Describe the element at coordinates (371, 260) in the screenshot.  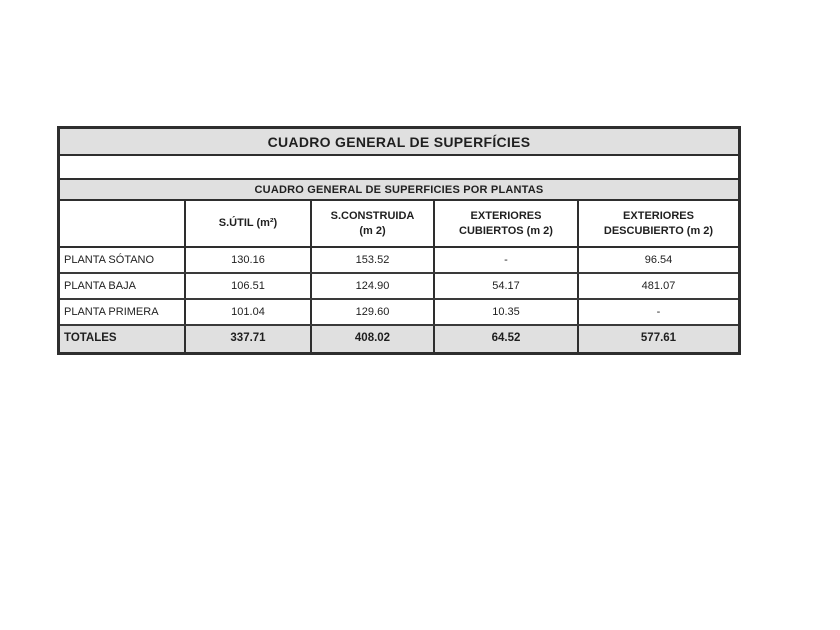
I see `cell-sconstruida: 153.52` at that location.